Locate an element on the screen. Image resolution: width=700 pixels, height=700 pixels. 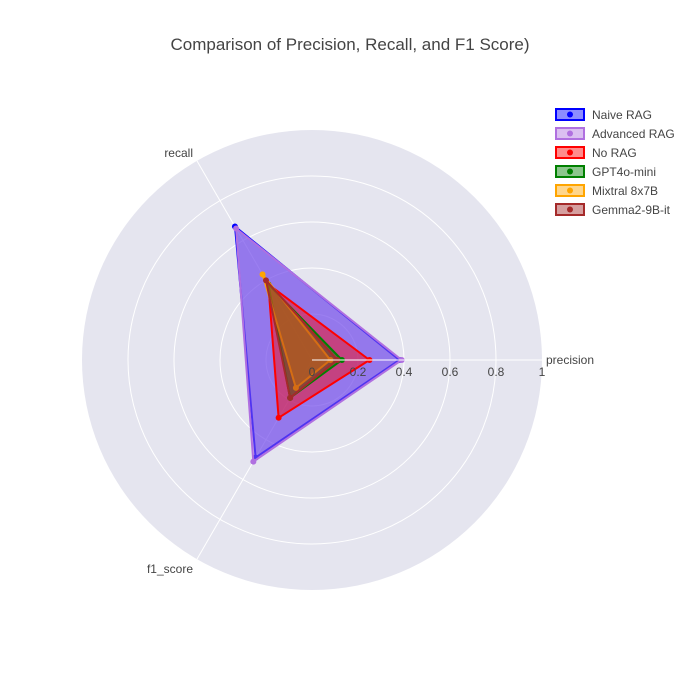
axis-label-precision: precision is located at coordinates (570, 360).